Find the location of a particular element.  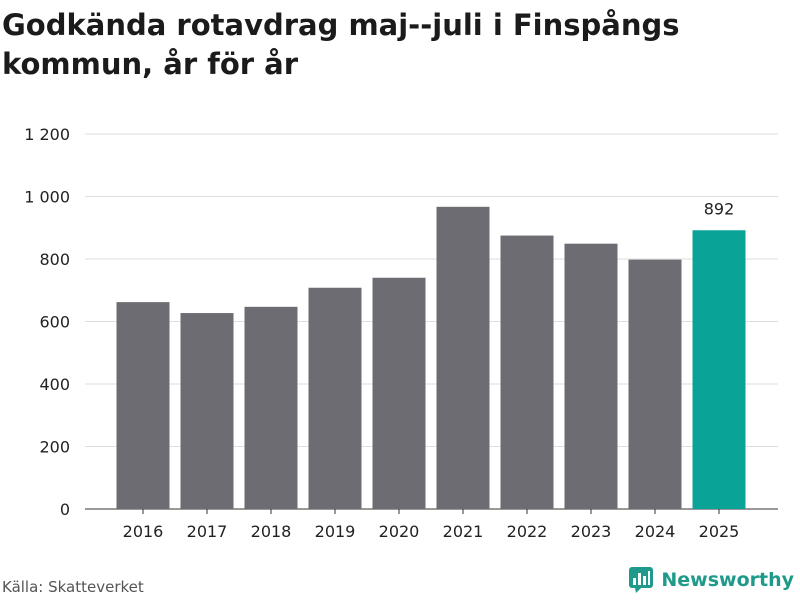

data-labels: 892 is located at coordinates (719, 208).